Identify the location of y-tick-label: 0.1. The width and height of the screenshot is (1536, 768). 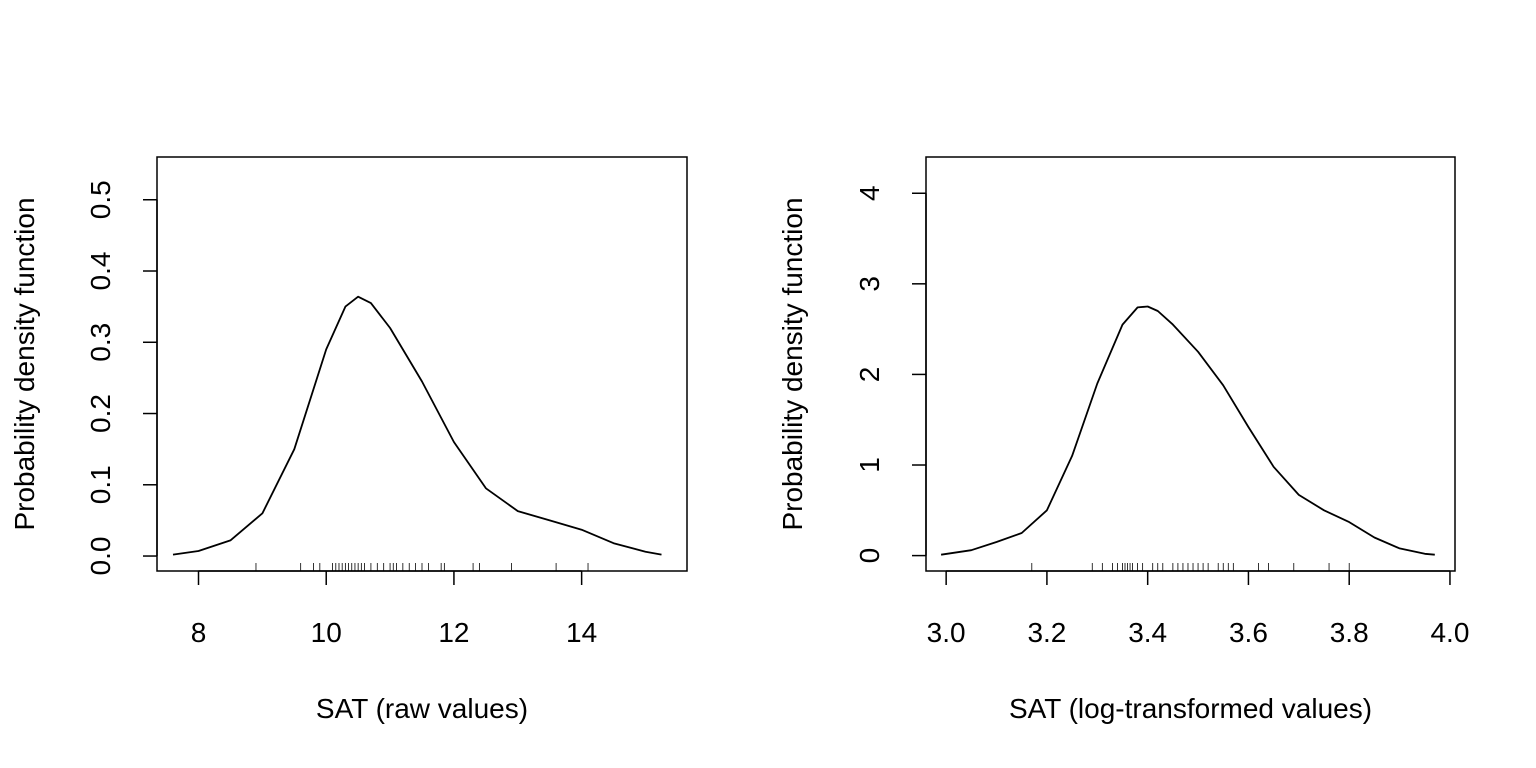
(100, 484).